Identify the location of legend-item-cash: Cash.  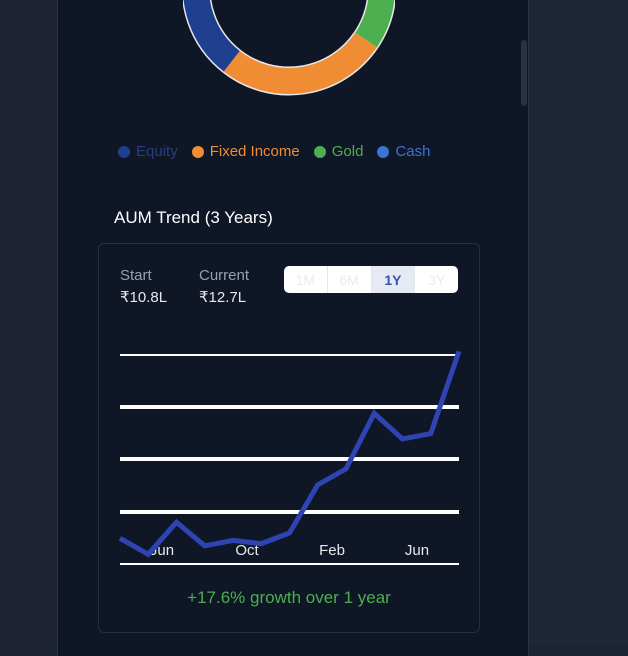
(403, 151).